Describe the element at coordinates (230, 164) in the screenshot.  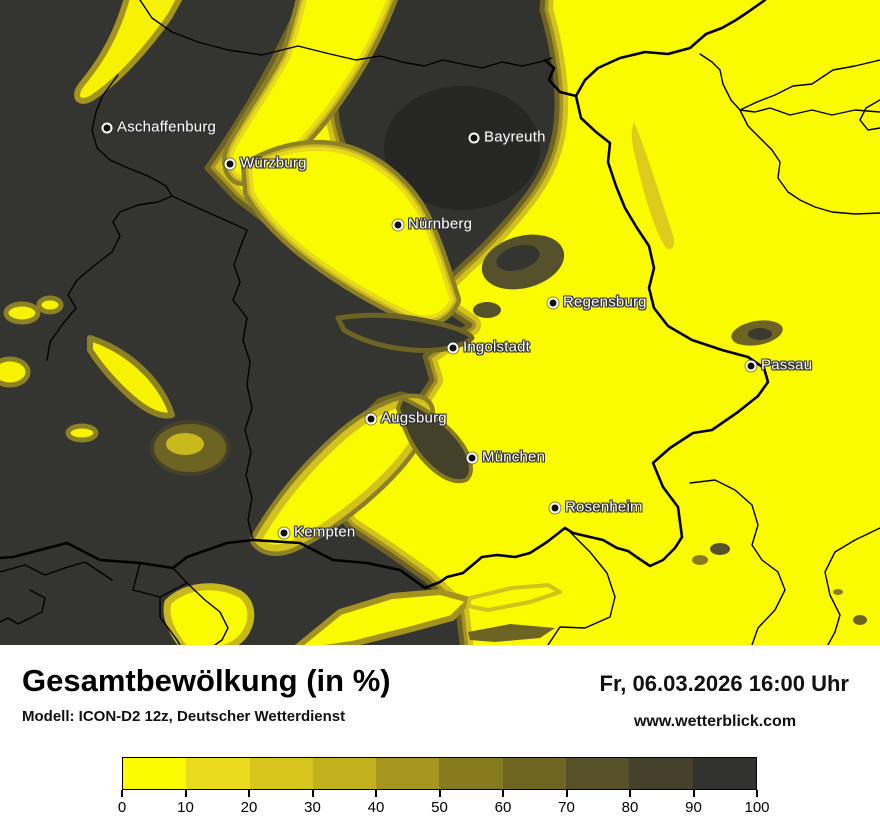
I see `city-marker-w-rzburg` at that location.